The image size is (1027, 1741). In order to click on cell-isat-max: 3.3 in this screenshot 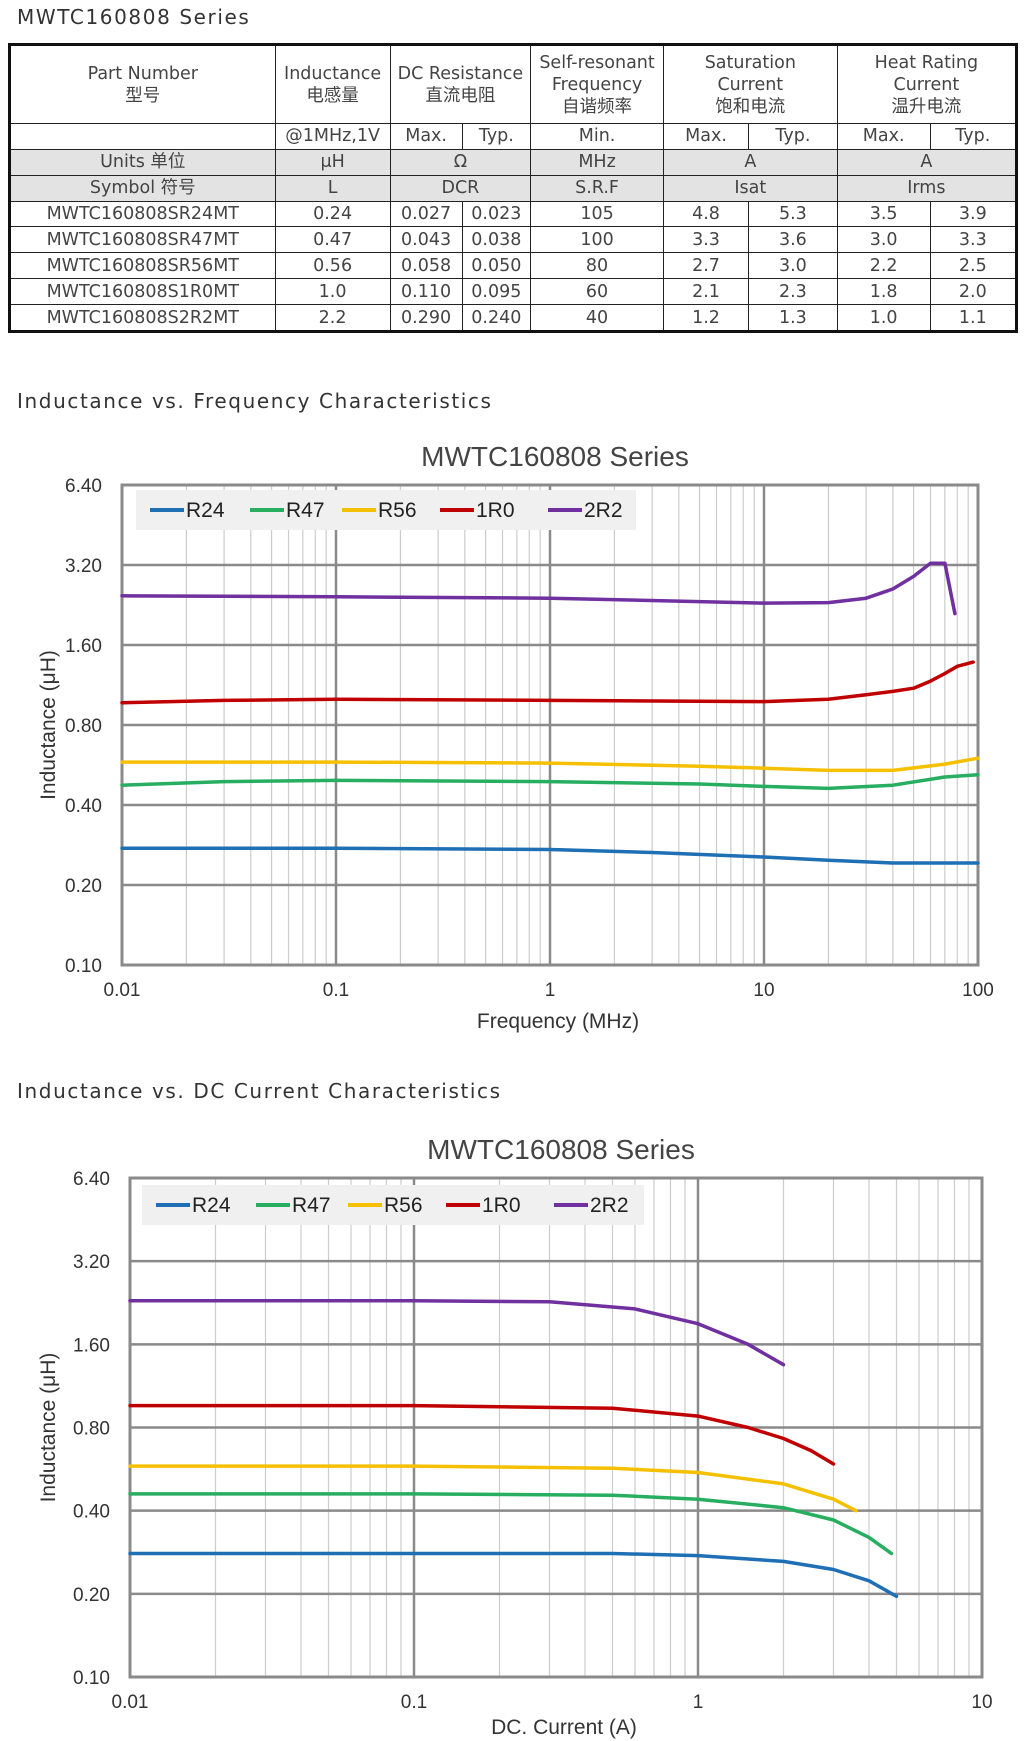, I will do `click(706, 240)`.